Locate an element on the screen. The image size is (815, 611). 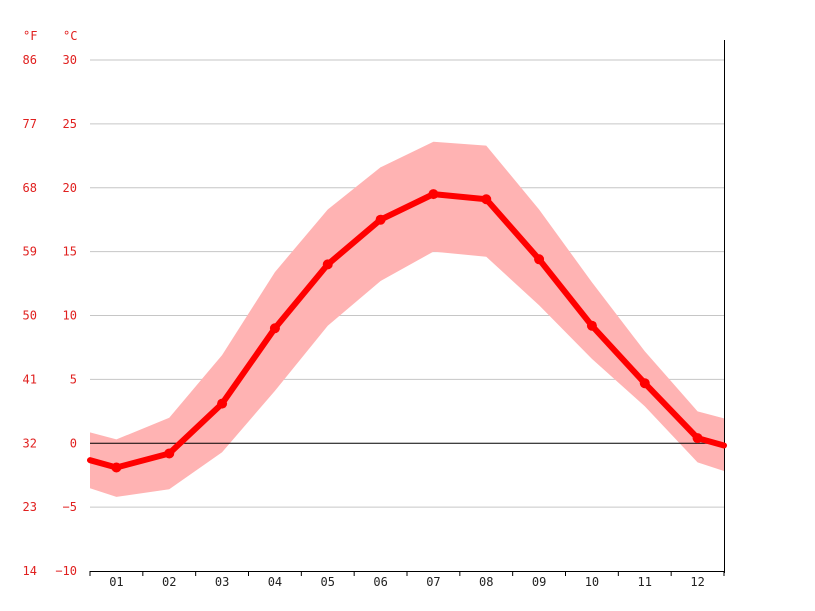
y-tick-label-celsius: 20 is located at coordinates (70, 188).